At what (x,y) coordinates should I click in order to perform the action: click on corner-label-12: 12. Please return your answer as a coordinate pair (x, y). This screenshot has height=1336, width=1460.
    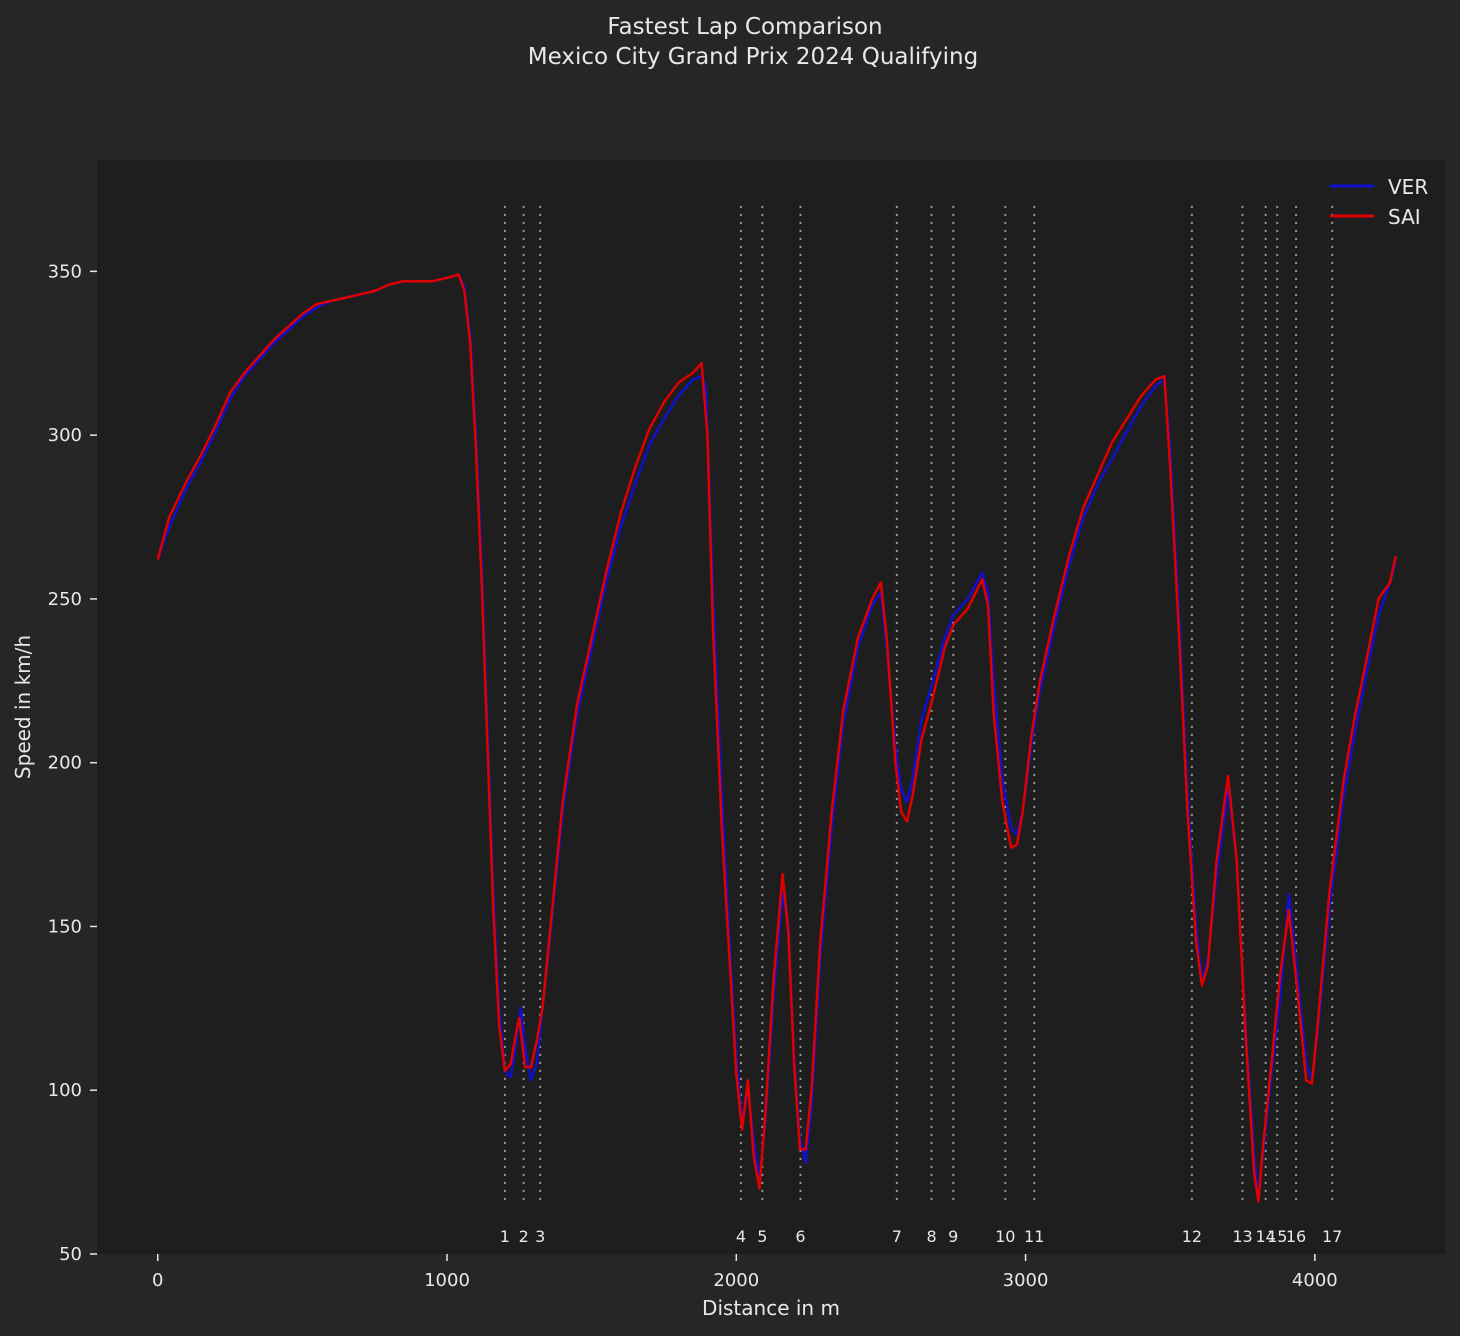
    Looking at the image, I should click on (1192, 1236).